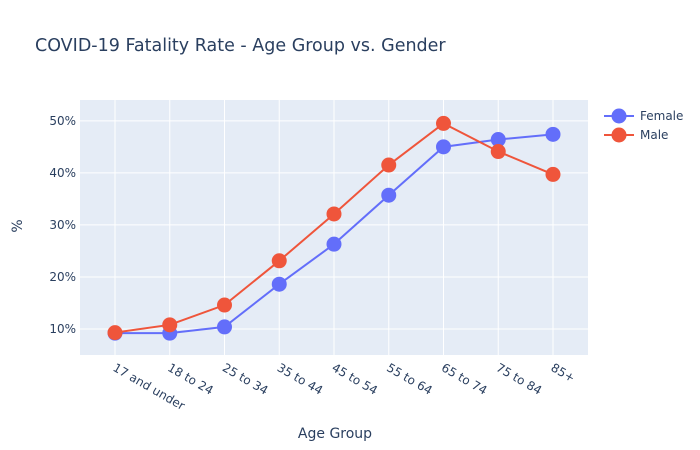 The width and height of the screenshot is (700, 450). I want to click on y-tick-label: 20%, so click(62, 277).